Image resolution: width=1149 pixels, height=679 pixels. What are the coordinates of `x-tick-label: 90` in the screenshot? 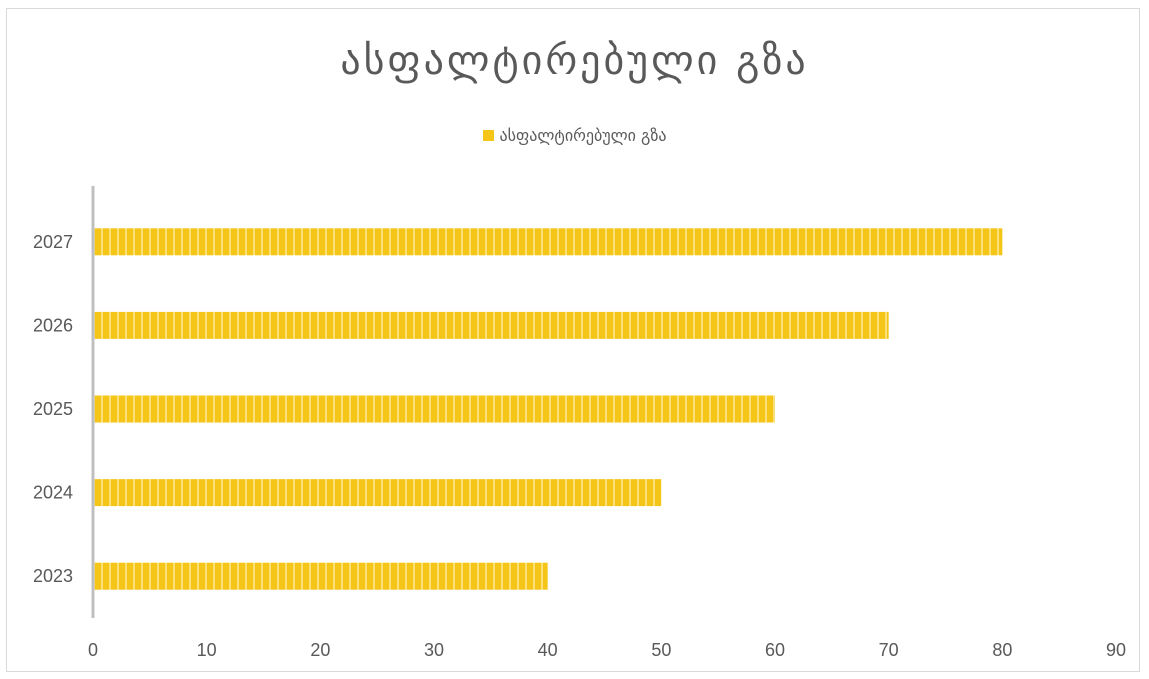 It's located at (1116, 650).